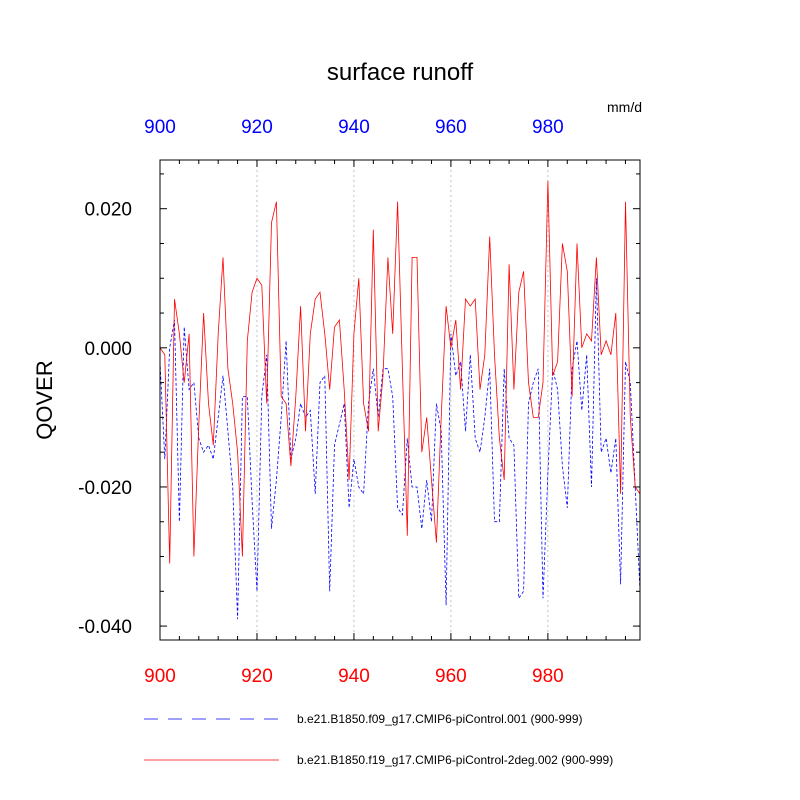 The image size is (800, 800). What do you see at coordinates (44, 399) in the screenshot?
I see `y-axis-label: QOVER` at bounding box center [44, 399].